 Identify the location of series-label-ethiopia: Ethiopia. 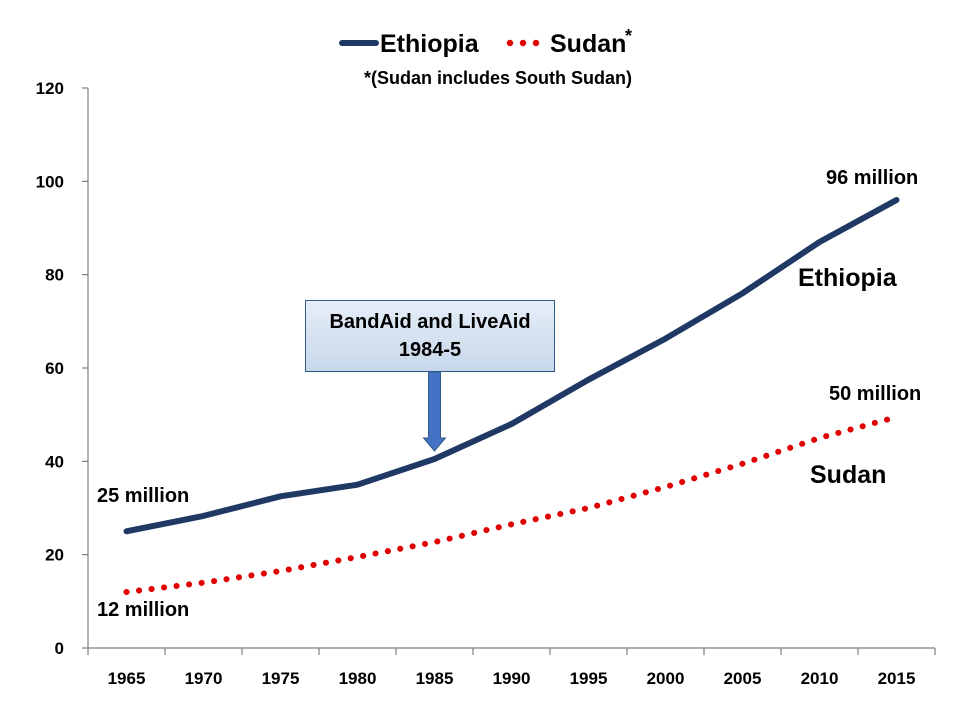
(848, 278).